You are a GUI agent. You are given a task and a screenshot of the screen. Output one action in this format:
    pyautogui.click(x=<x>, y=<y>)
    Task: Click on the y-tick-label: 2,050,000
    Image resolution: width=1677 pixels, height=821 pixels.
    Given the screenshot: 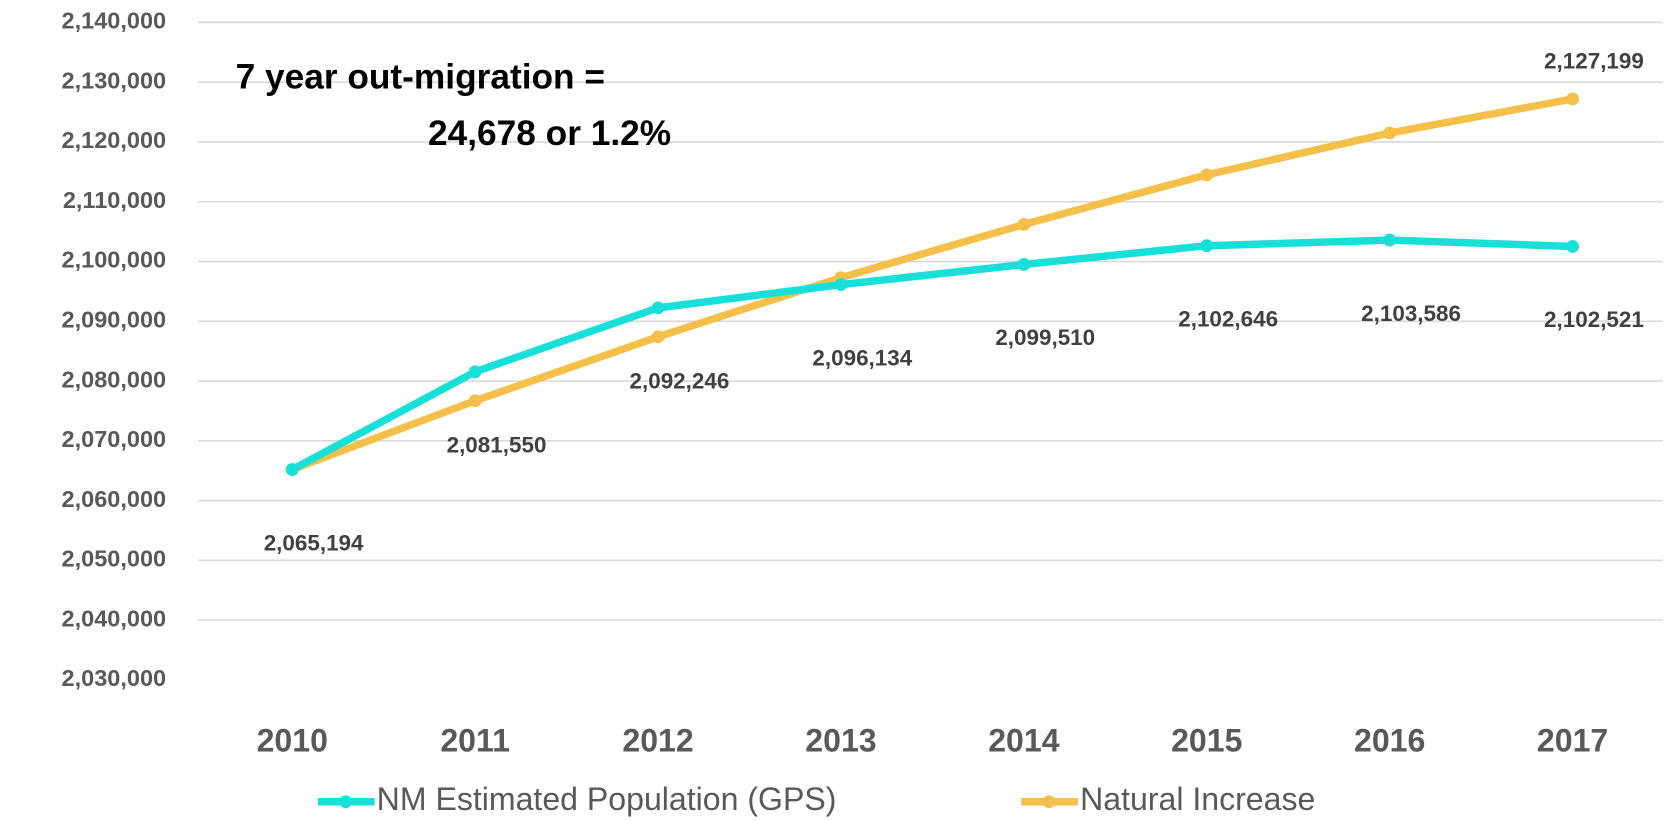 What is the action you would take?
    pyautogui.click(x=114, y=559)
    